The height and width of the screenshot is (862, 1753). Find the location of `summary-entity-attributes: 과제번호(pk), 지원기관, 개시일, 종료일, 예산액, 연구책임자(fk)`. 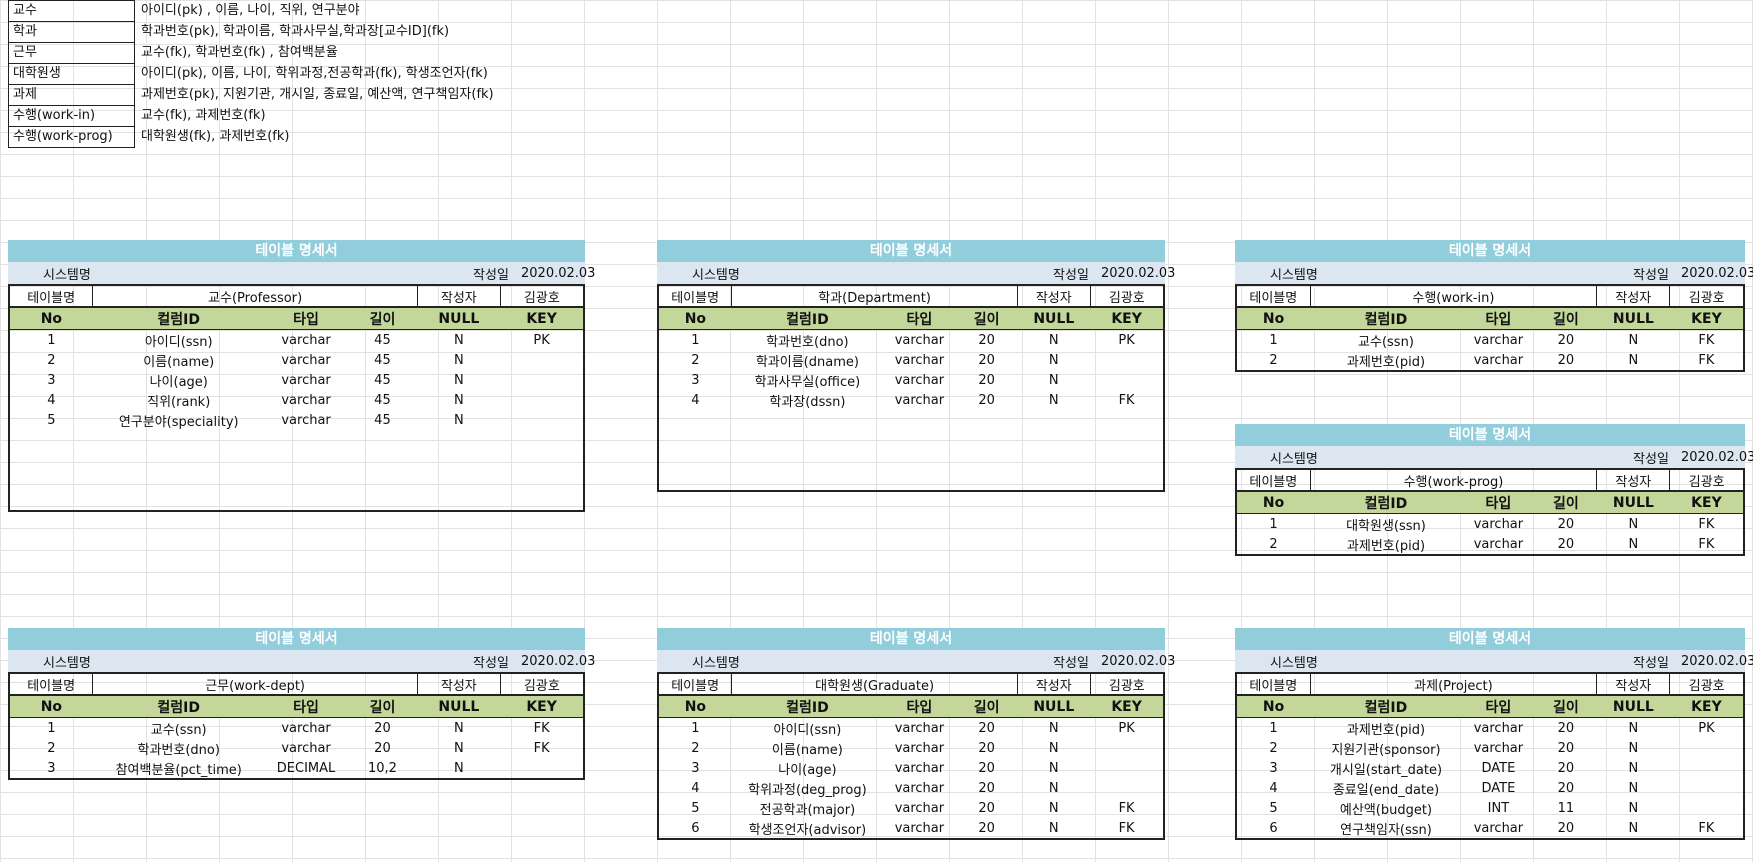

summary-entity-attributes: 과제번호(pk), 지원기관, 개시일, 종료일, 예산액, 연구책임자(fk) is located at coordinates (317, 94).